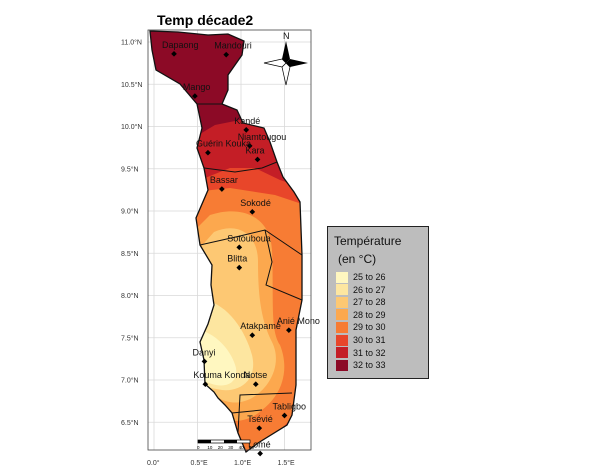 The width and height of the screenshot is (600, 476). I want to click on lat-tick-label: 8.5°N, so click(130, 254).